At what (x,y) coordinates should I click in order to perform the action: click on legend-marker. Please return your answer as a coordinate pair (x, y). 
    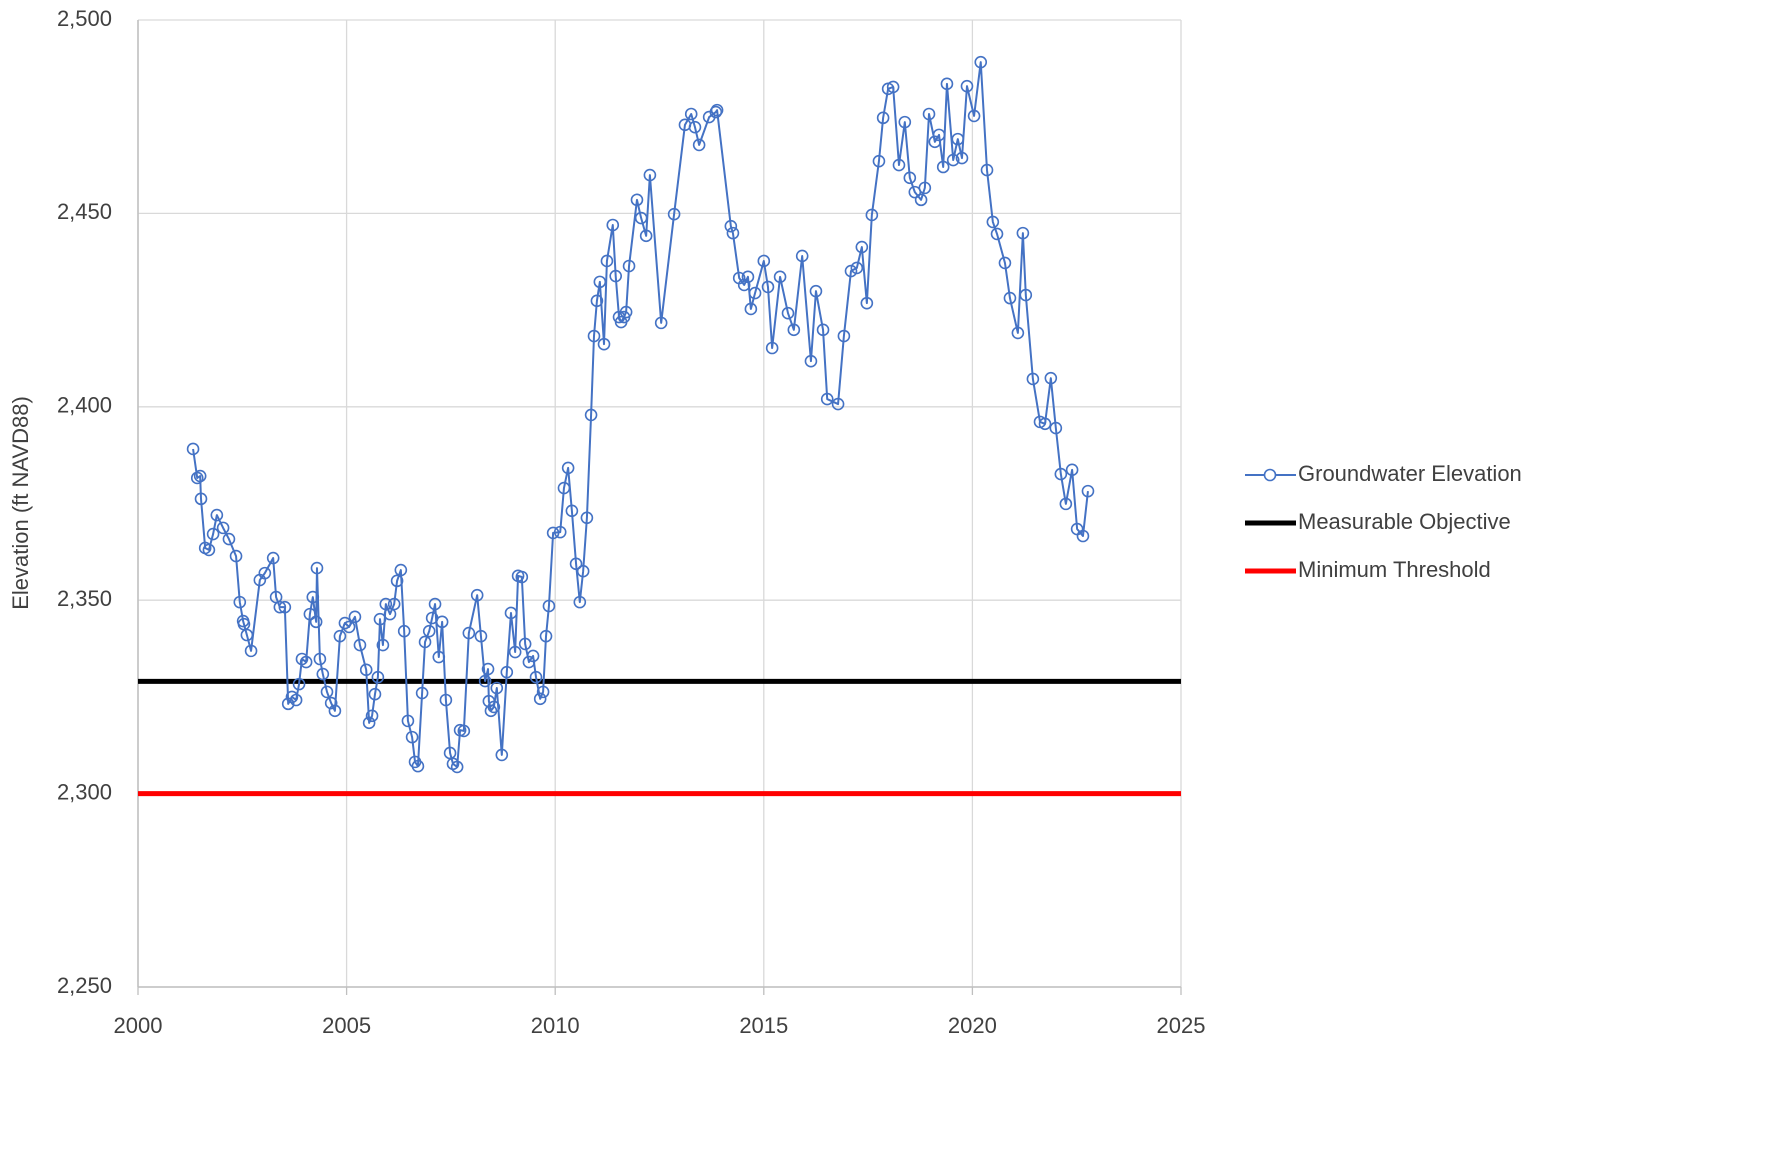
    Looking at the image, I should click on (1270, 475).